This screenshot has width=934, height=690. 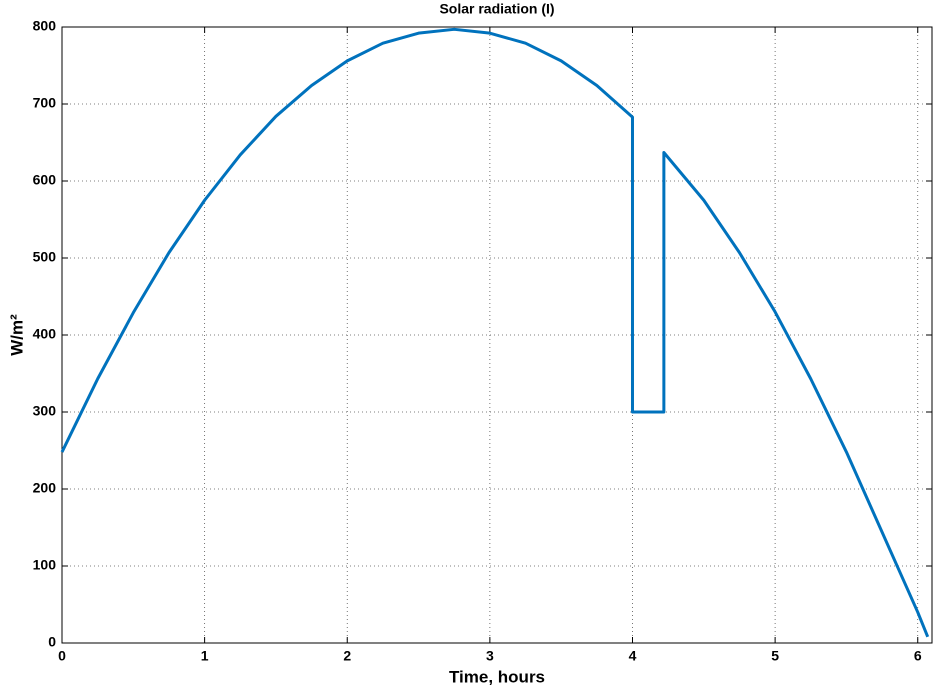 I want to click on y-tick-label: 800, so click(x=45, y=26).